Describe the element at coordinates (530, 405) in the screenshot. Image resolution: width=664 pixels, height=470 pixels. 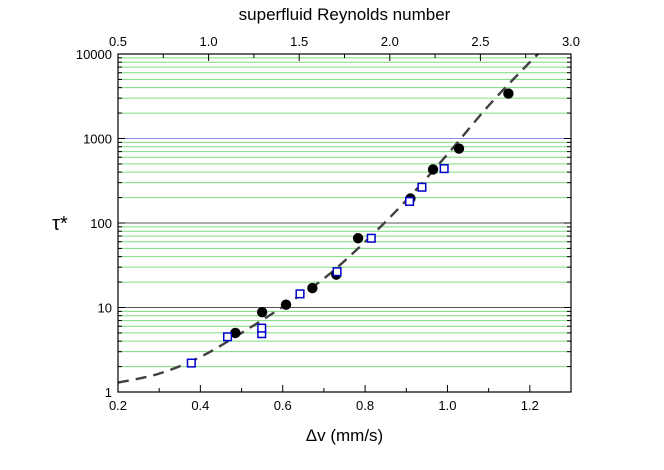
I see `x-tick-label: 1.2` at that location.